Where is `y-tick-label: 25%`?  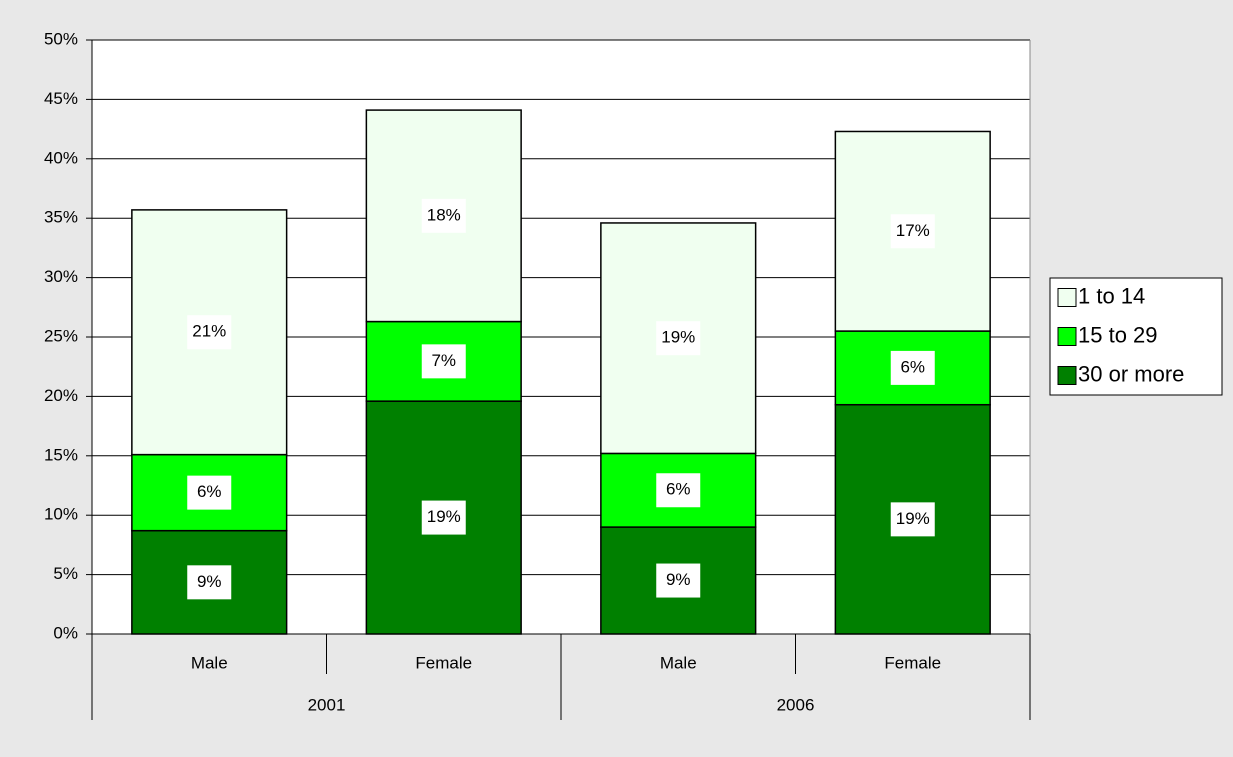 y-tick-label: 25% is located at coordinates (61, 335).